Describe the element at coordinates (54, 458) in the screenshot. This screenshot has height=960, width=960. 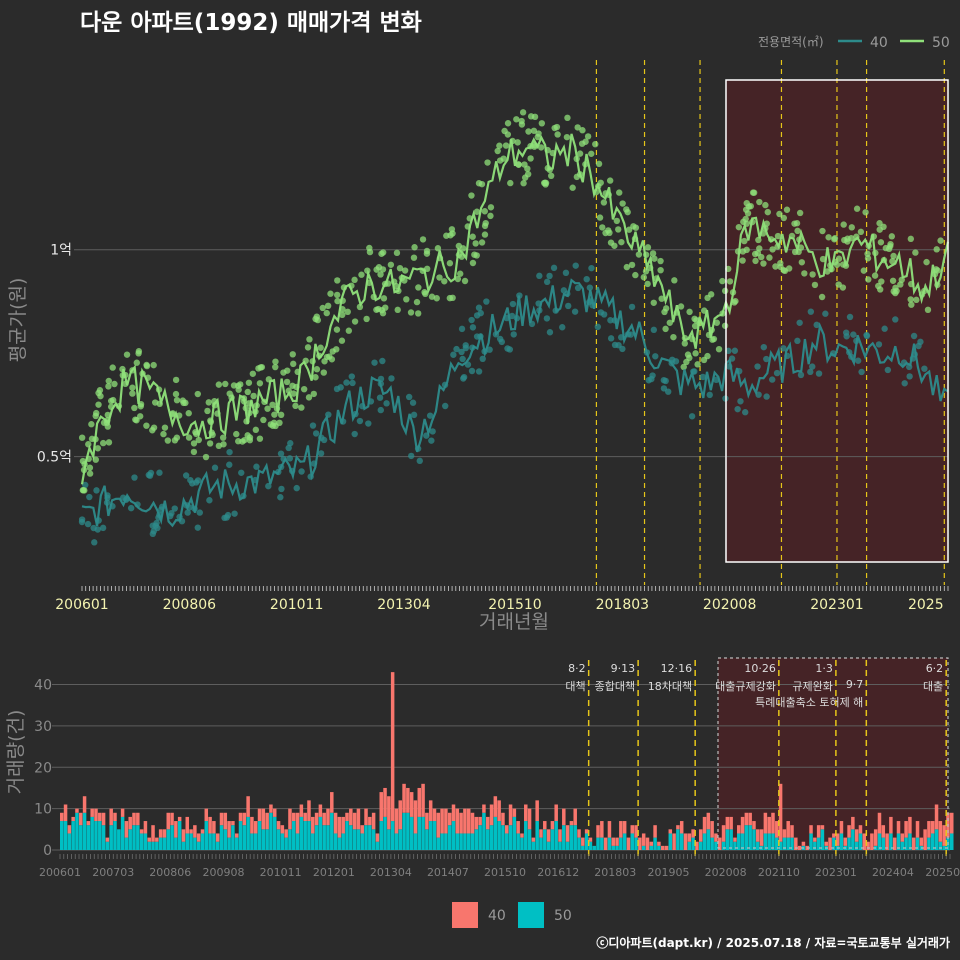
I see `price-y-tick-label: 0.5억` at that location.